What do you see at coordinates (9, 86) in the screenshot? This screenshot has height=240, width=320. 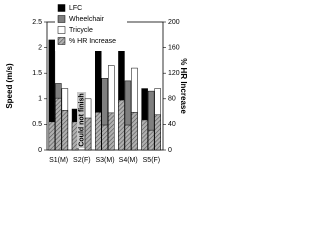 I see `y-axis-title: Speed (m/s)` at bounding box center [9, 86].